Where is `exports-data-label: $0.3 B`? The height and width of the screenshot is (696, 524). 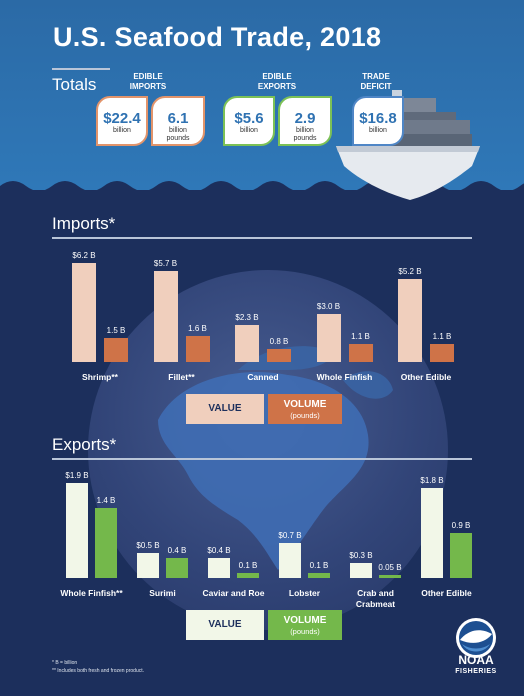 exports-data-label: $0.3 B is located at coordinates (361, 555).